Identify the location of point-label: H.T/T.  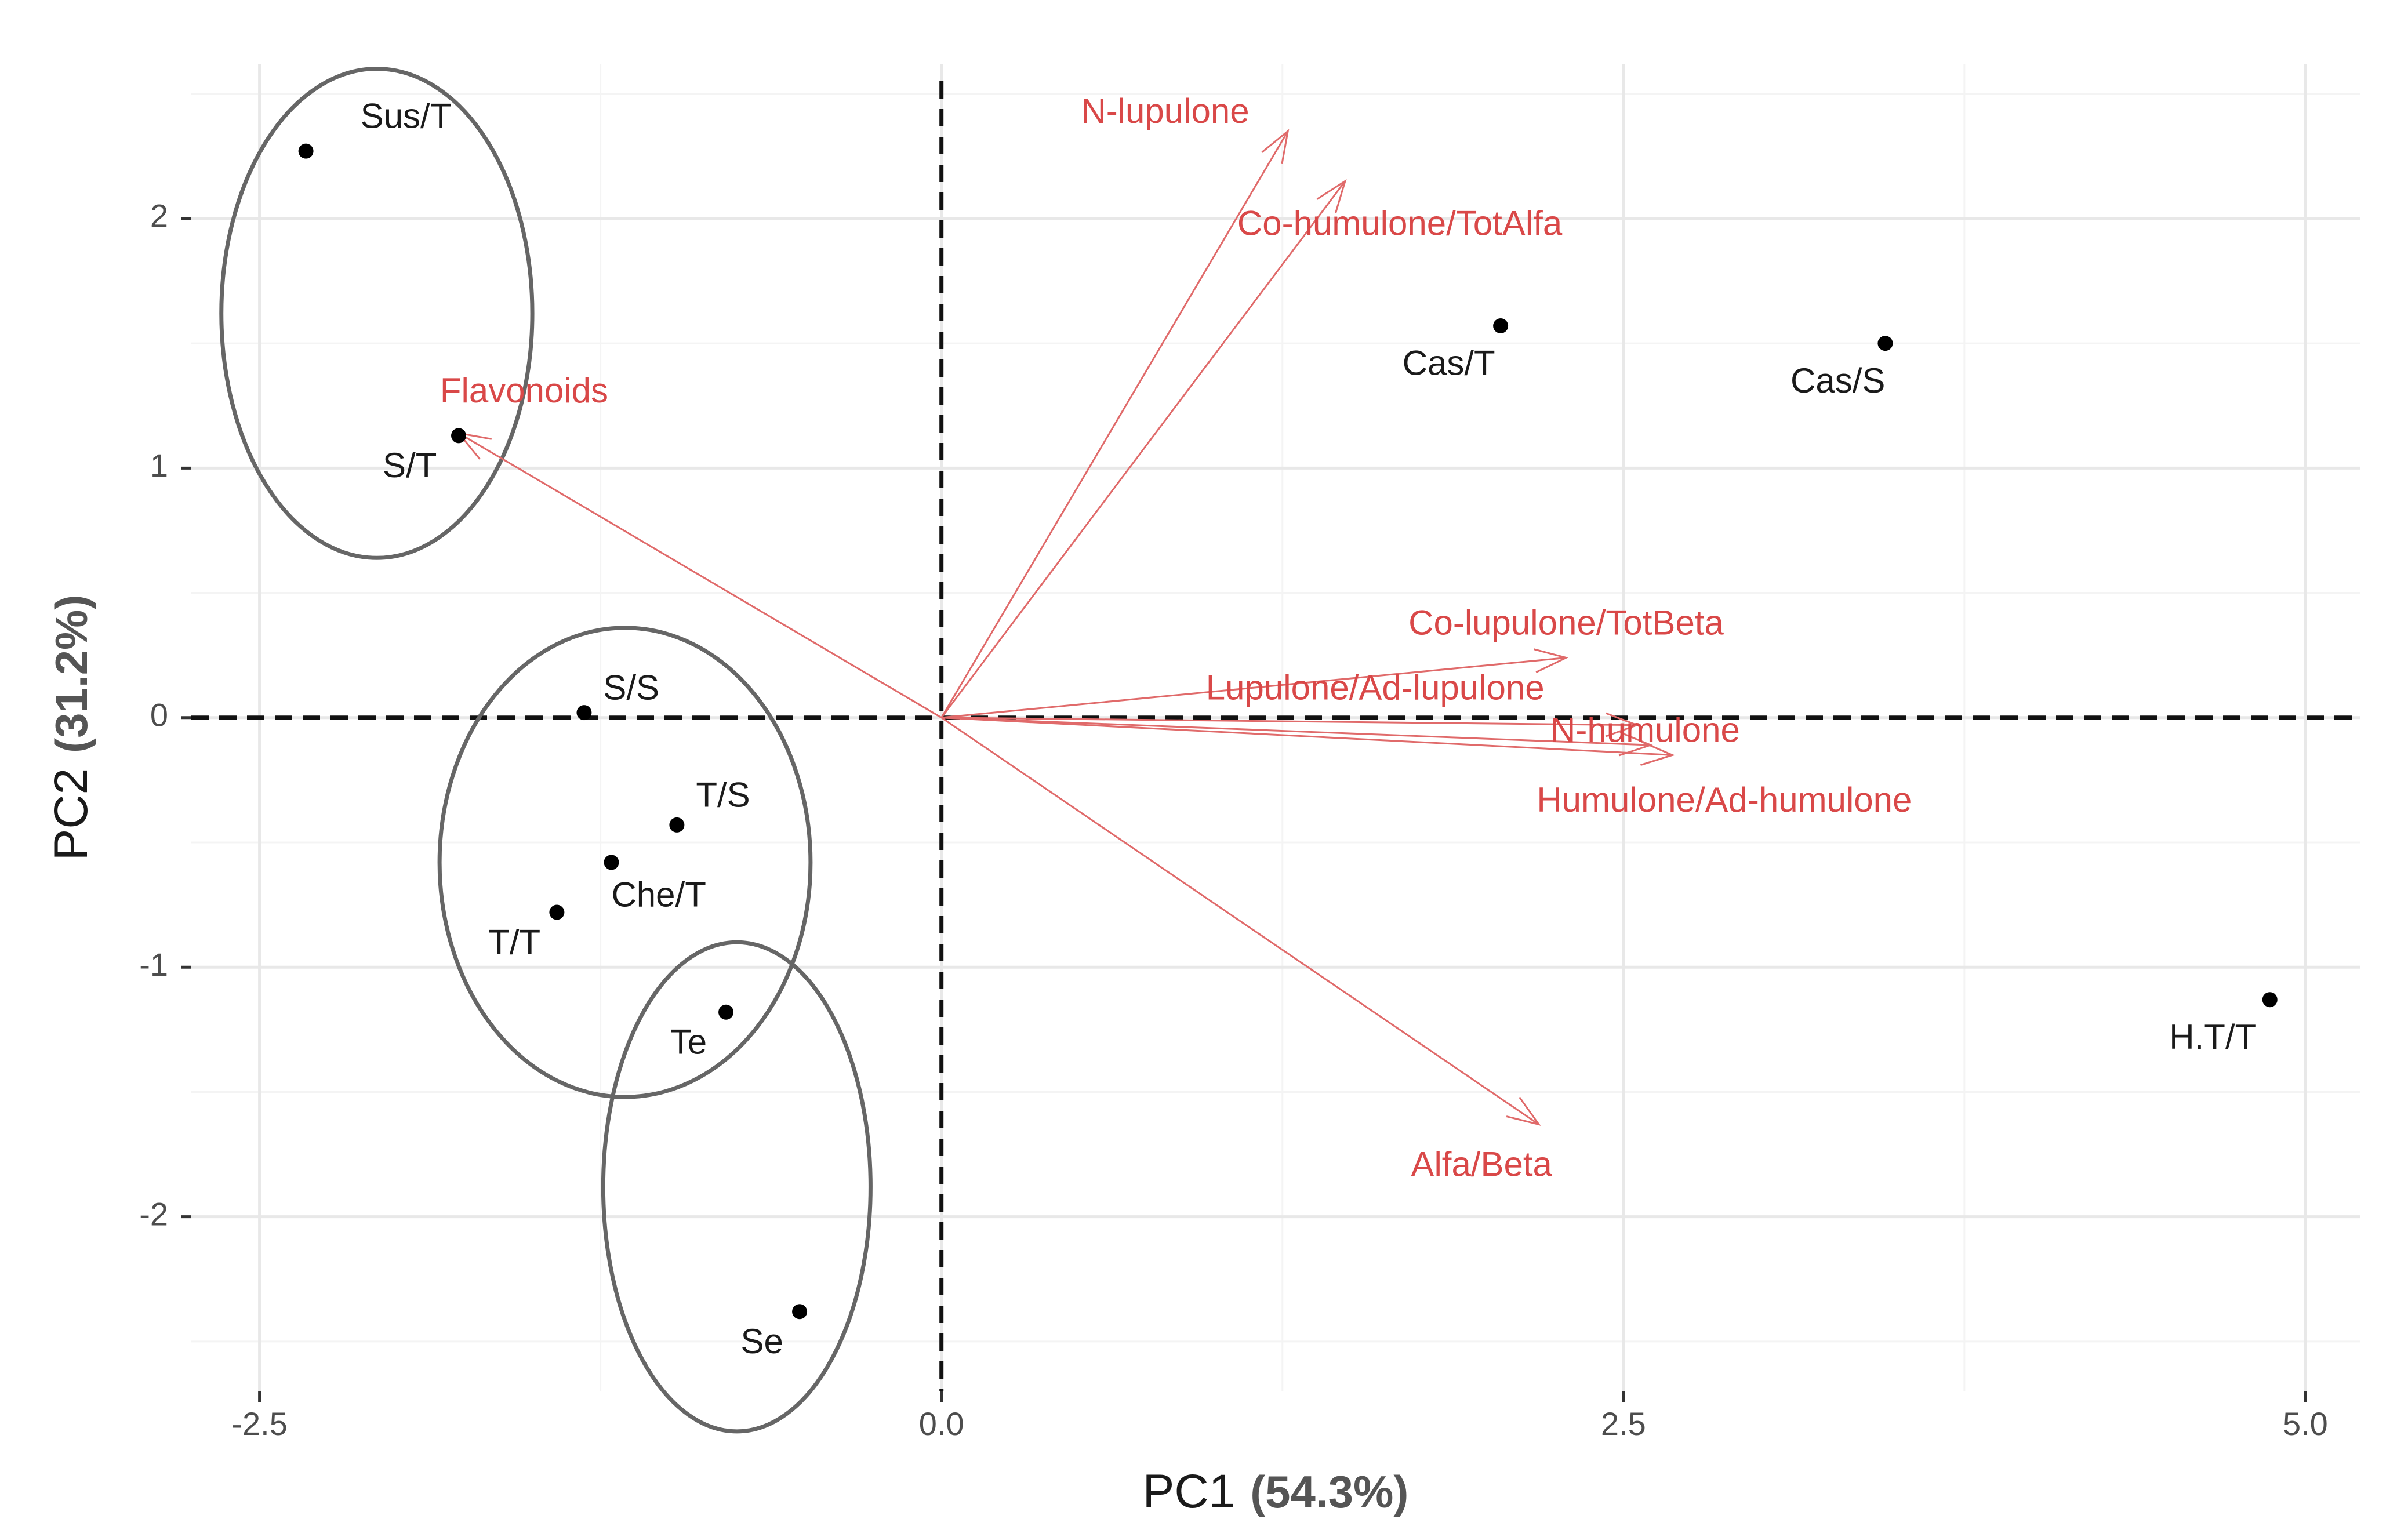
(2212, 1037).